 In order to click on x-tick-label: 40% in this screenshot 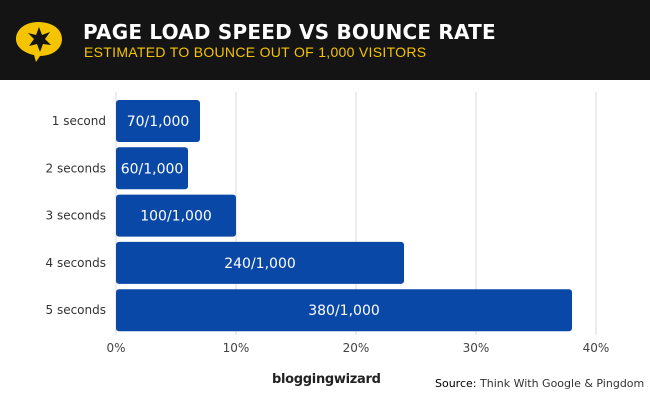, I will do `click(596, 348)`.